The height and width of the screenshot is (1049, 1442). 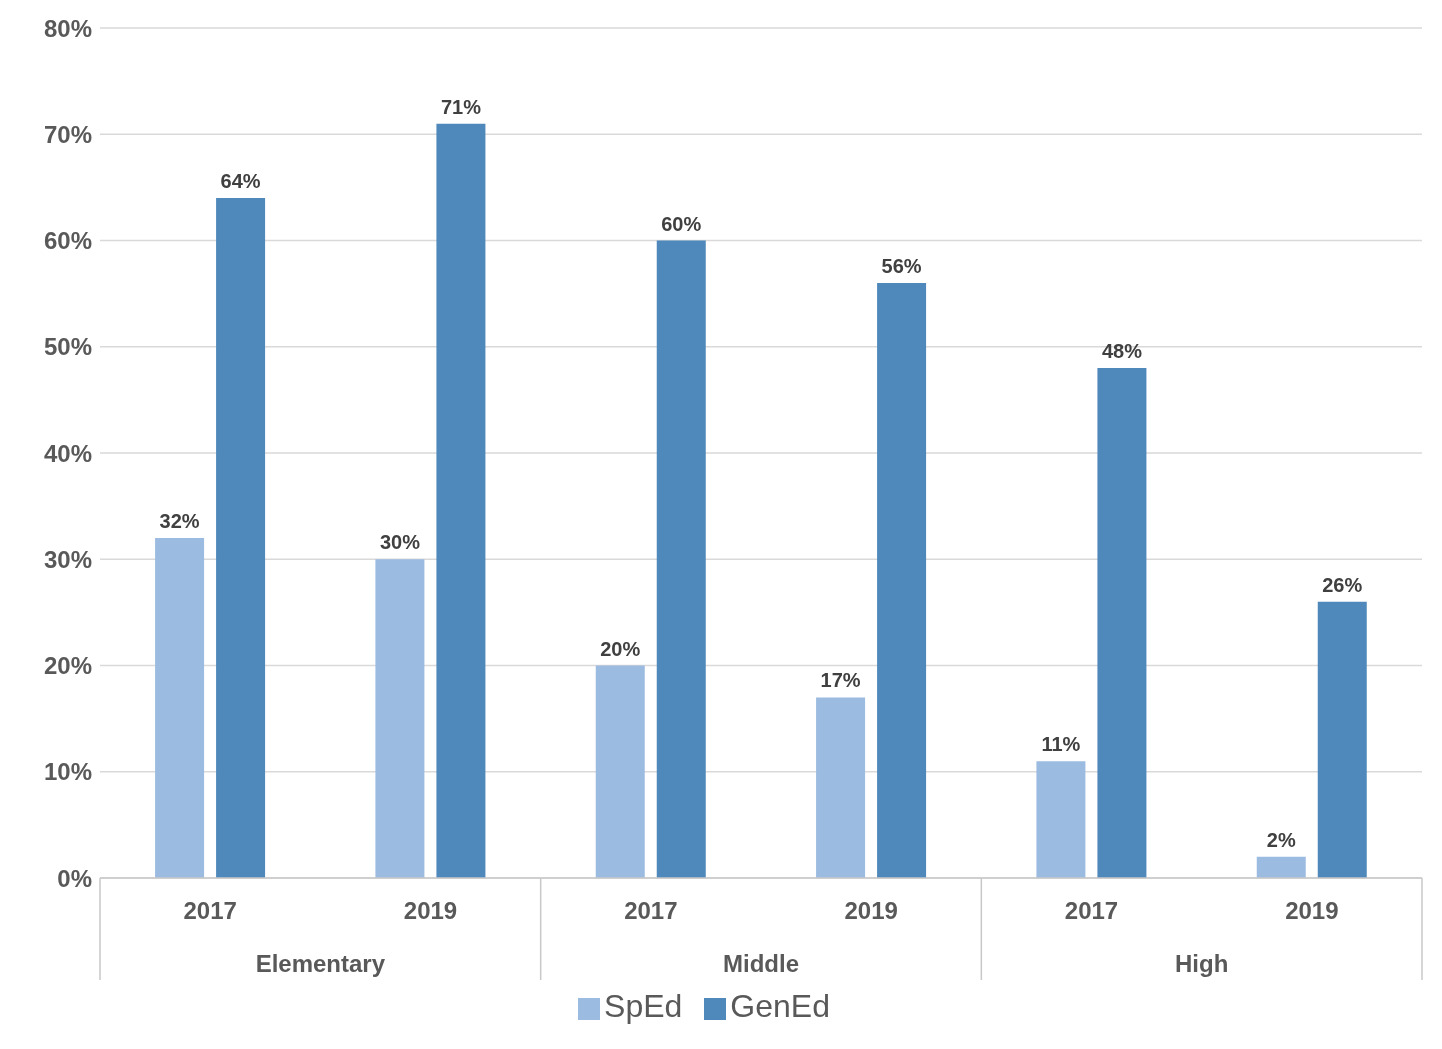 What do you see at coordinates (901, 266) in the screenshot?
I see `data-label: 56%` at bounding box center [901, 266].